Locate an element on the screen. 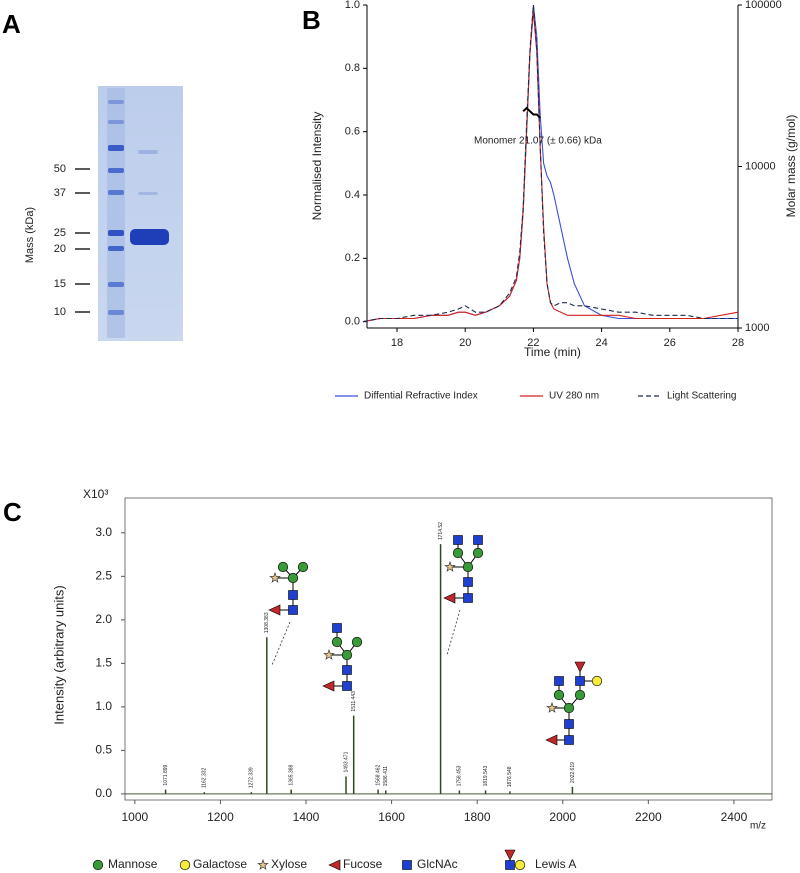  peak-label: 1308.383 is located at coordinates (267, 622).